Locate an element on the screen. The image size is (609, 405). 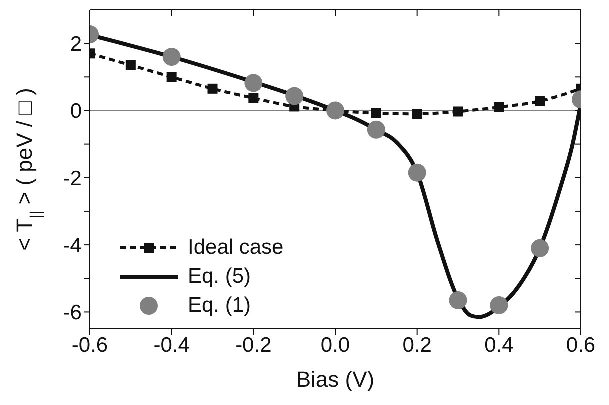
x-tick-label: 0.2 is located at coordinates (417, 345).